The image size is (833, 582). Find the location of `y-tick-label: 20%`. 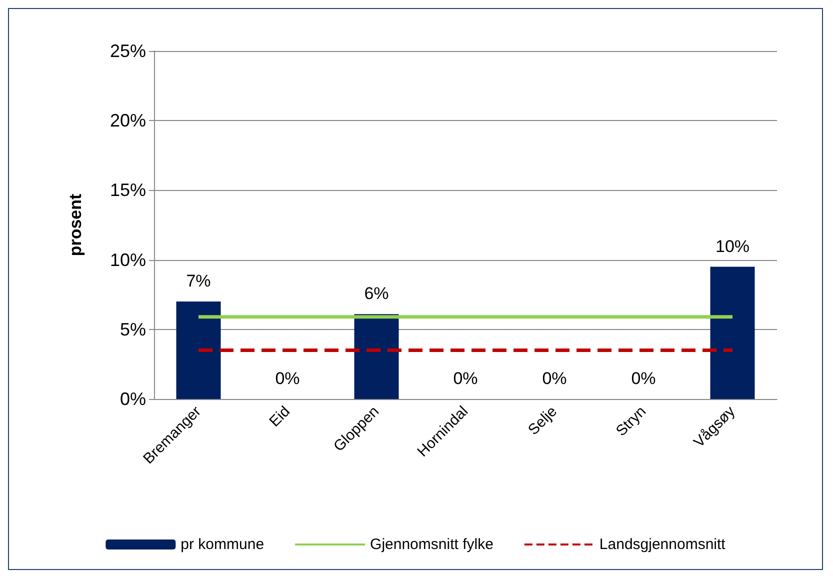

y-tick-label: 20% is located at coordinates (128, 120).